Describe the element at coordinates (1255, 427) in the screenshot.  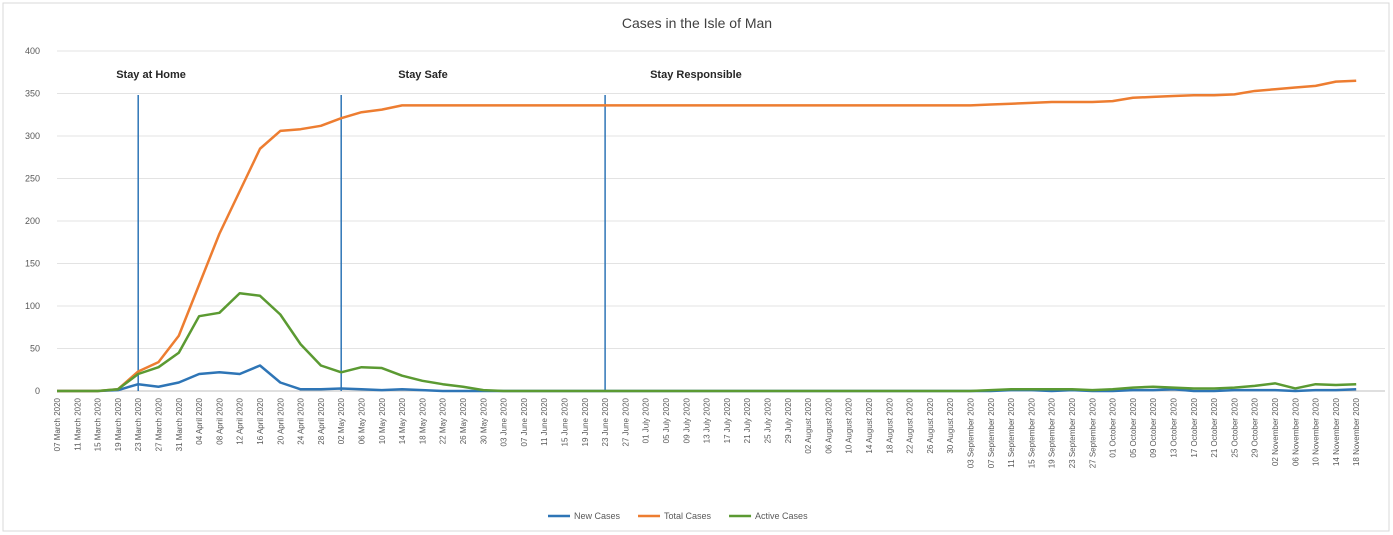
I see `x-tick-label: 29 October 2020` at that location.